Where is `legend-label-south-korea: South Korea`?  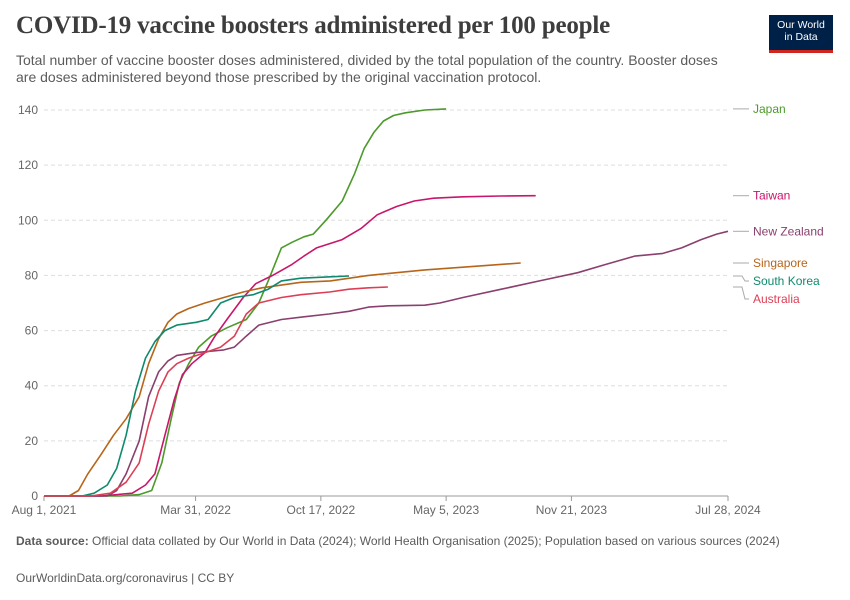
legend-label-south-korea: South Korea is located at coordinates (786, 281).